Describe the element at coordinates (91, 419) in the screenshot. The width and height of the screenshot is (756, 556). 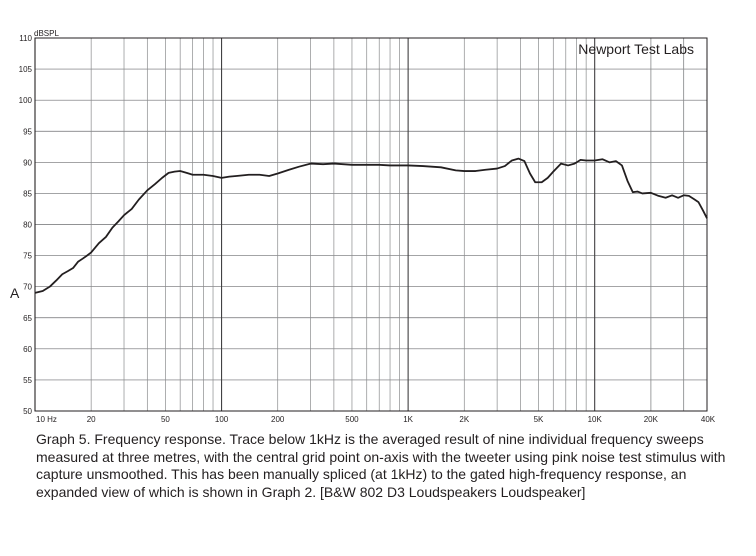
I see `x-tick-label-20: 20` at that location.